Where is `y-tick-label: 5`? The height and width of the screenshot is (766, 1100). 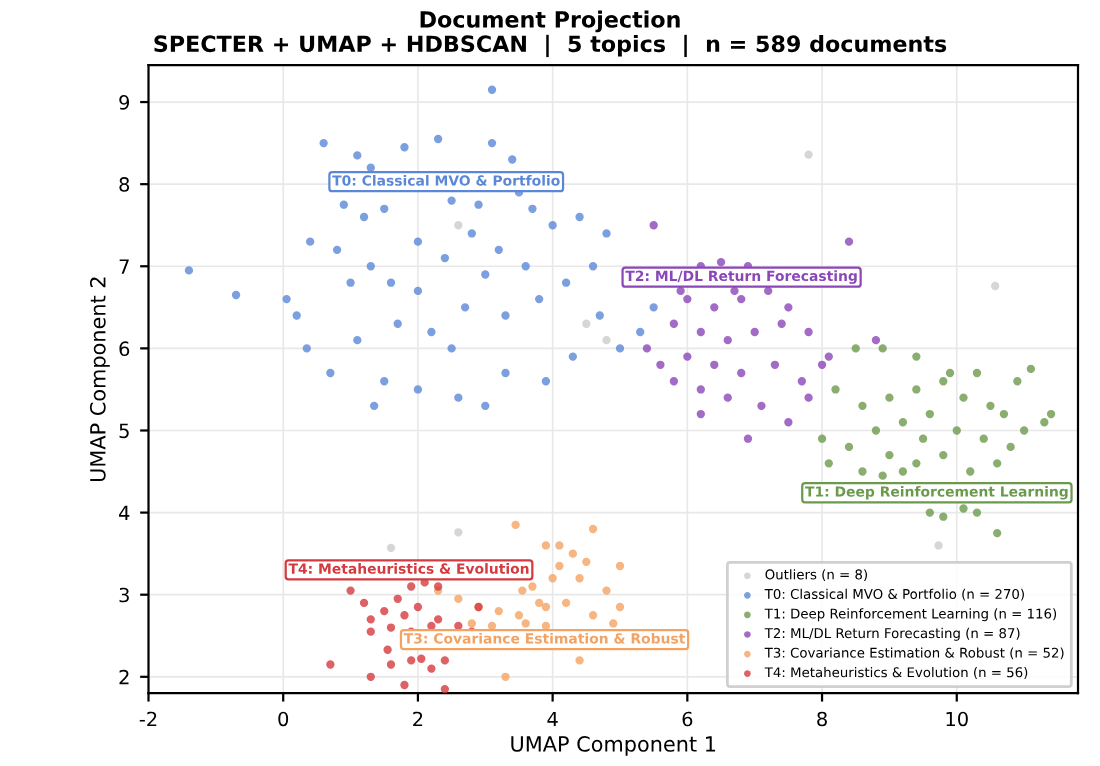
y-tick-label: 5 is located at coordinates (124, 431).